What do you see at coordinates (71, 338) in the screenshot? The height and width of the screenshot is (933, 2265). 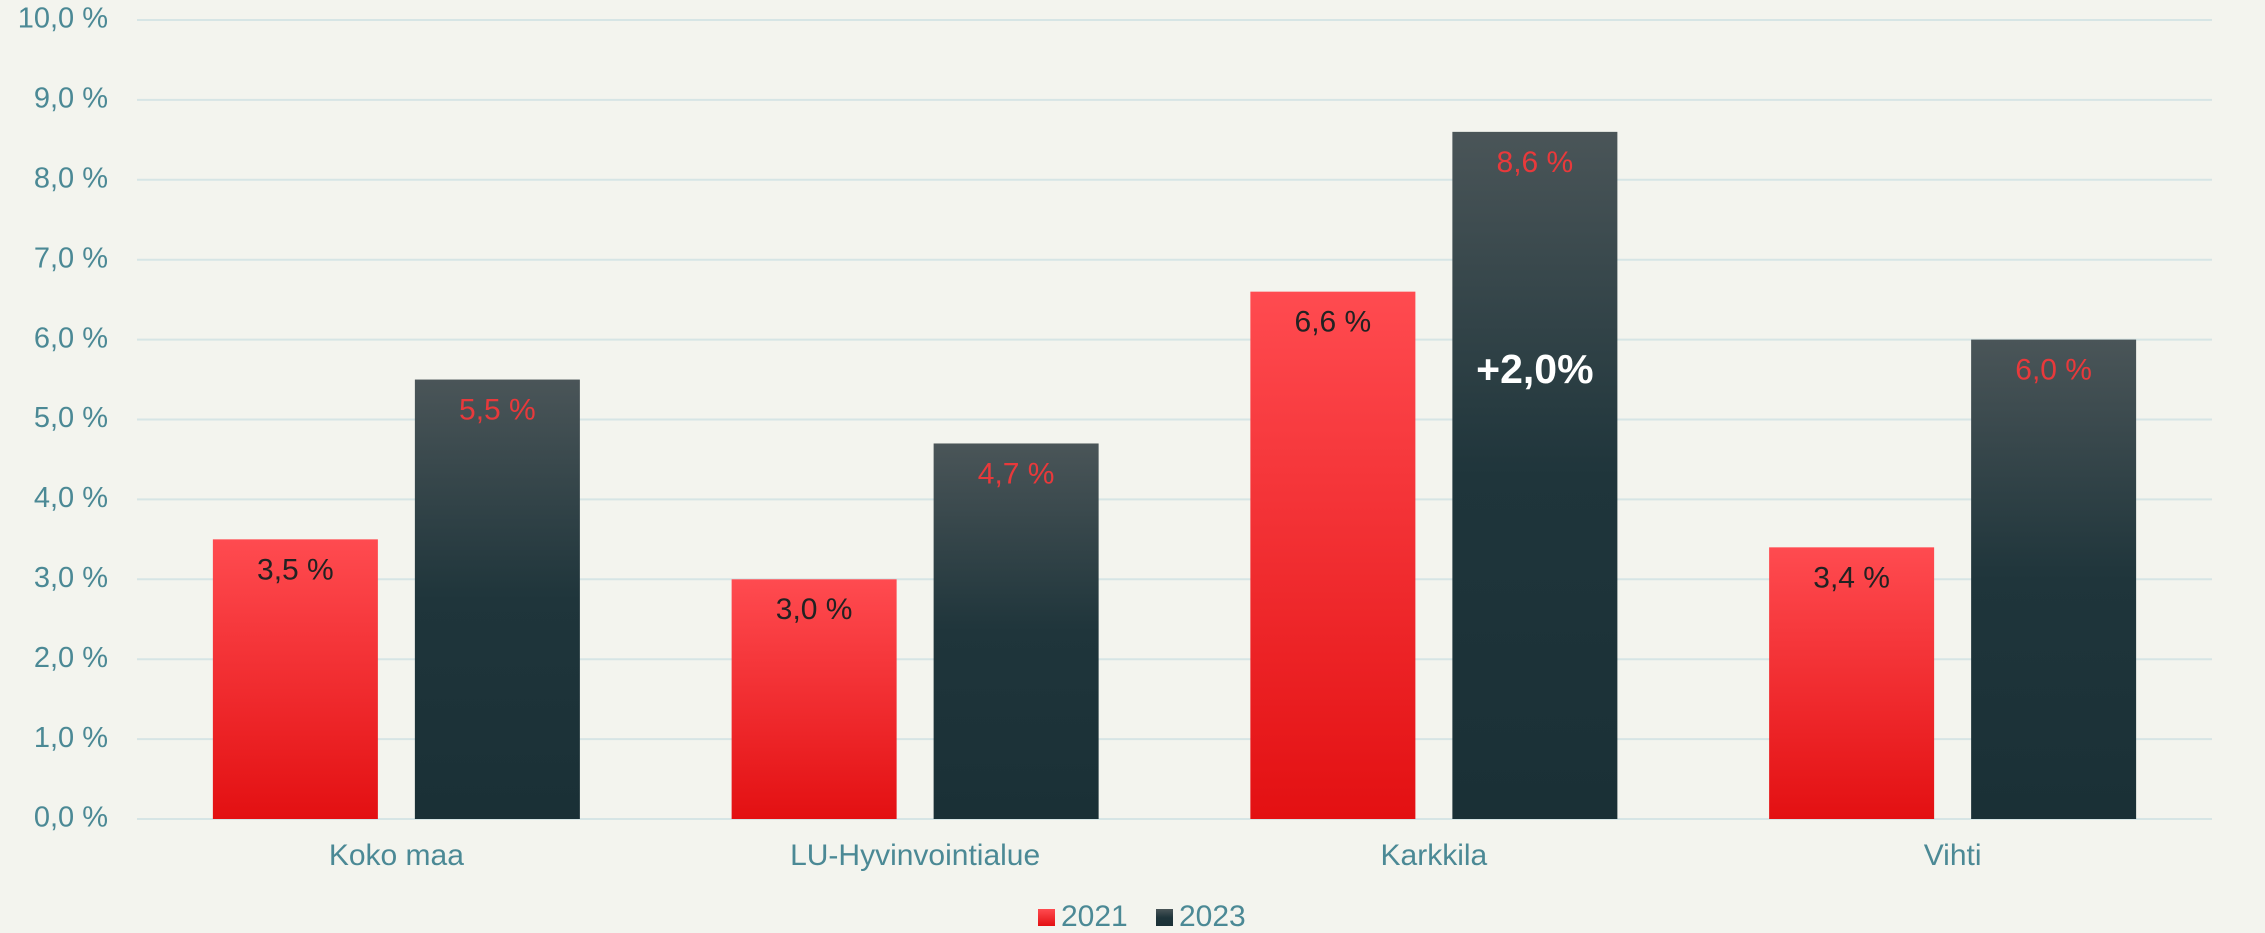 I see `y-tick-label: 6,0 %` at bounding box center [71, 338].